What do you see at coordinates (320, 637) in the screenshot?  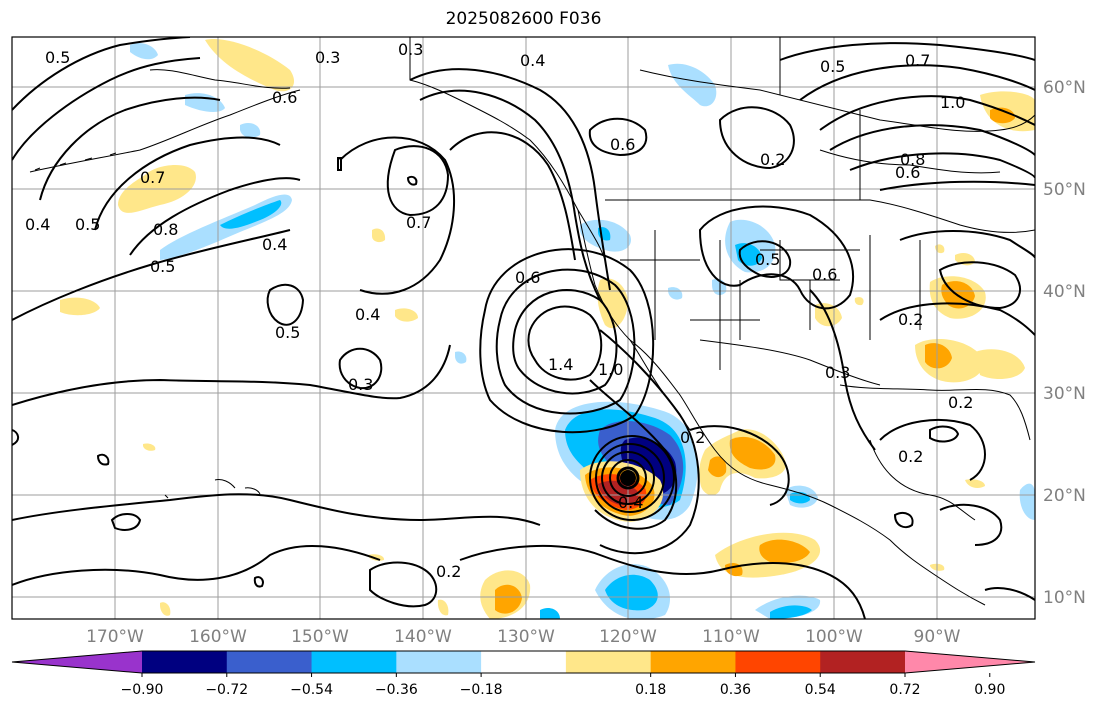 I see `lon-label: 150°W` at bounding box center [320, 637].